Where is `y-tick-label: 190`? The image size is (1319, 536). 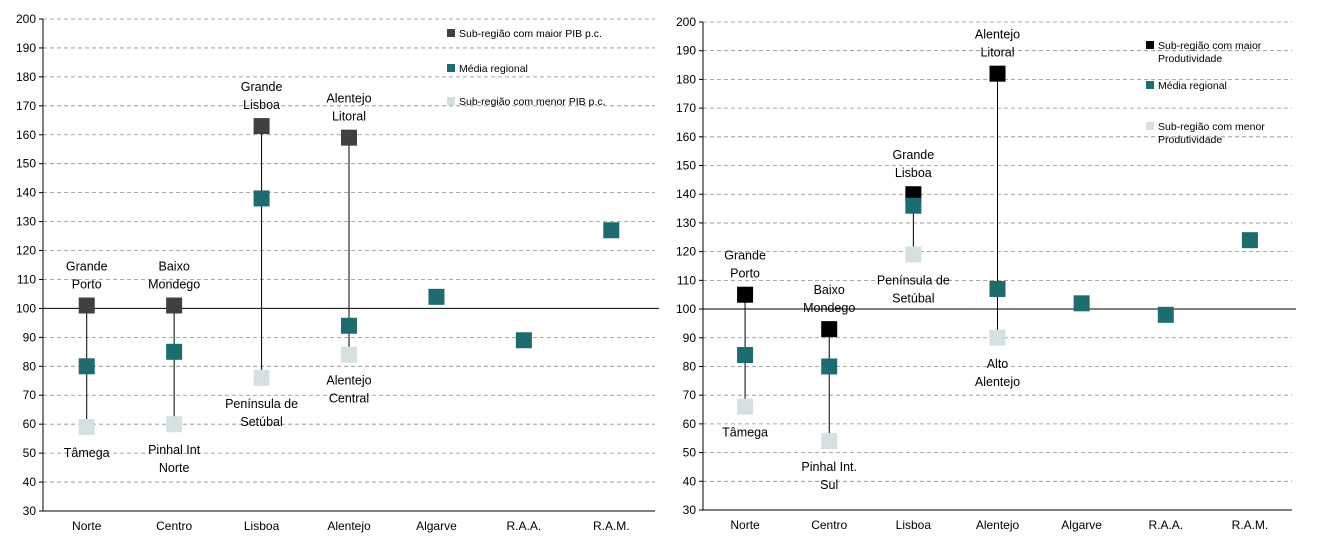
y-tick-label: 190 is located at coordinates (686, 51).